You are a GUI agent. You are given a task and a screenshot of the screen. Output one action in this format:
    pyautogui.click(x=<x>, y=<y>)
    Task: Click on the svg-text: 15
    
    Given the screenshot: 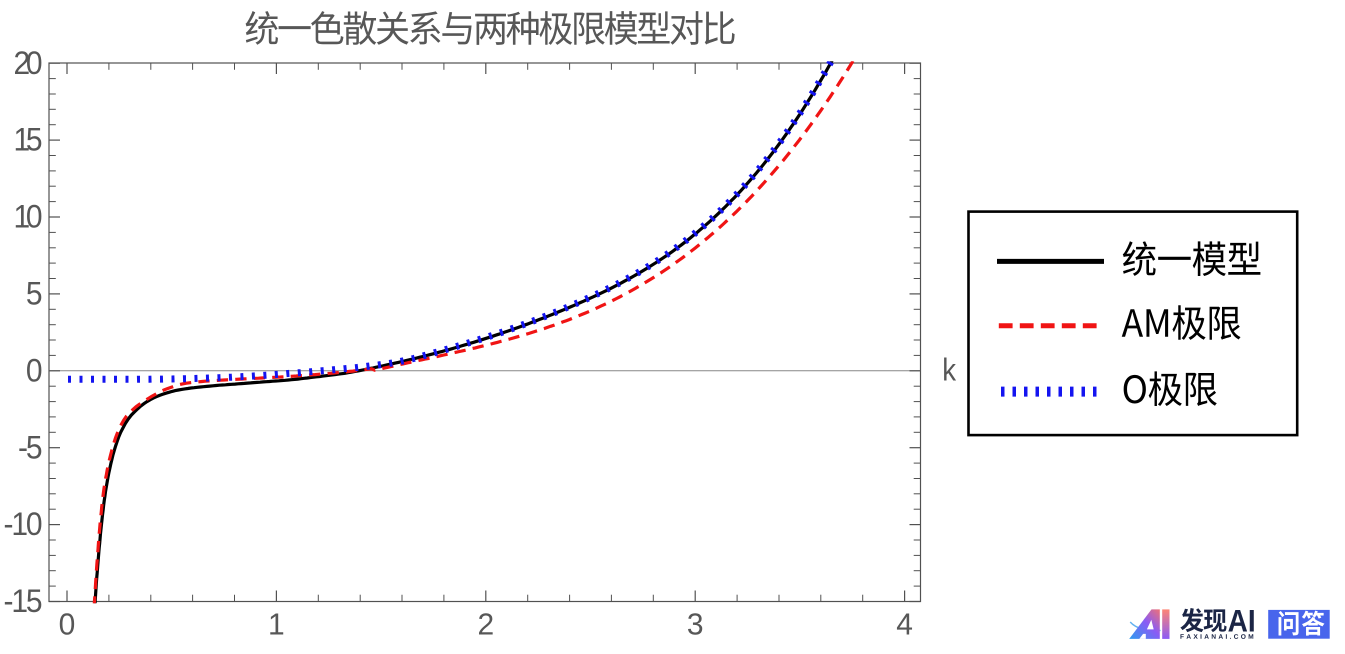 What is the action you would take?
    pyautogui.click(x=28, y=140)
    